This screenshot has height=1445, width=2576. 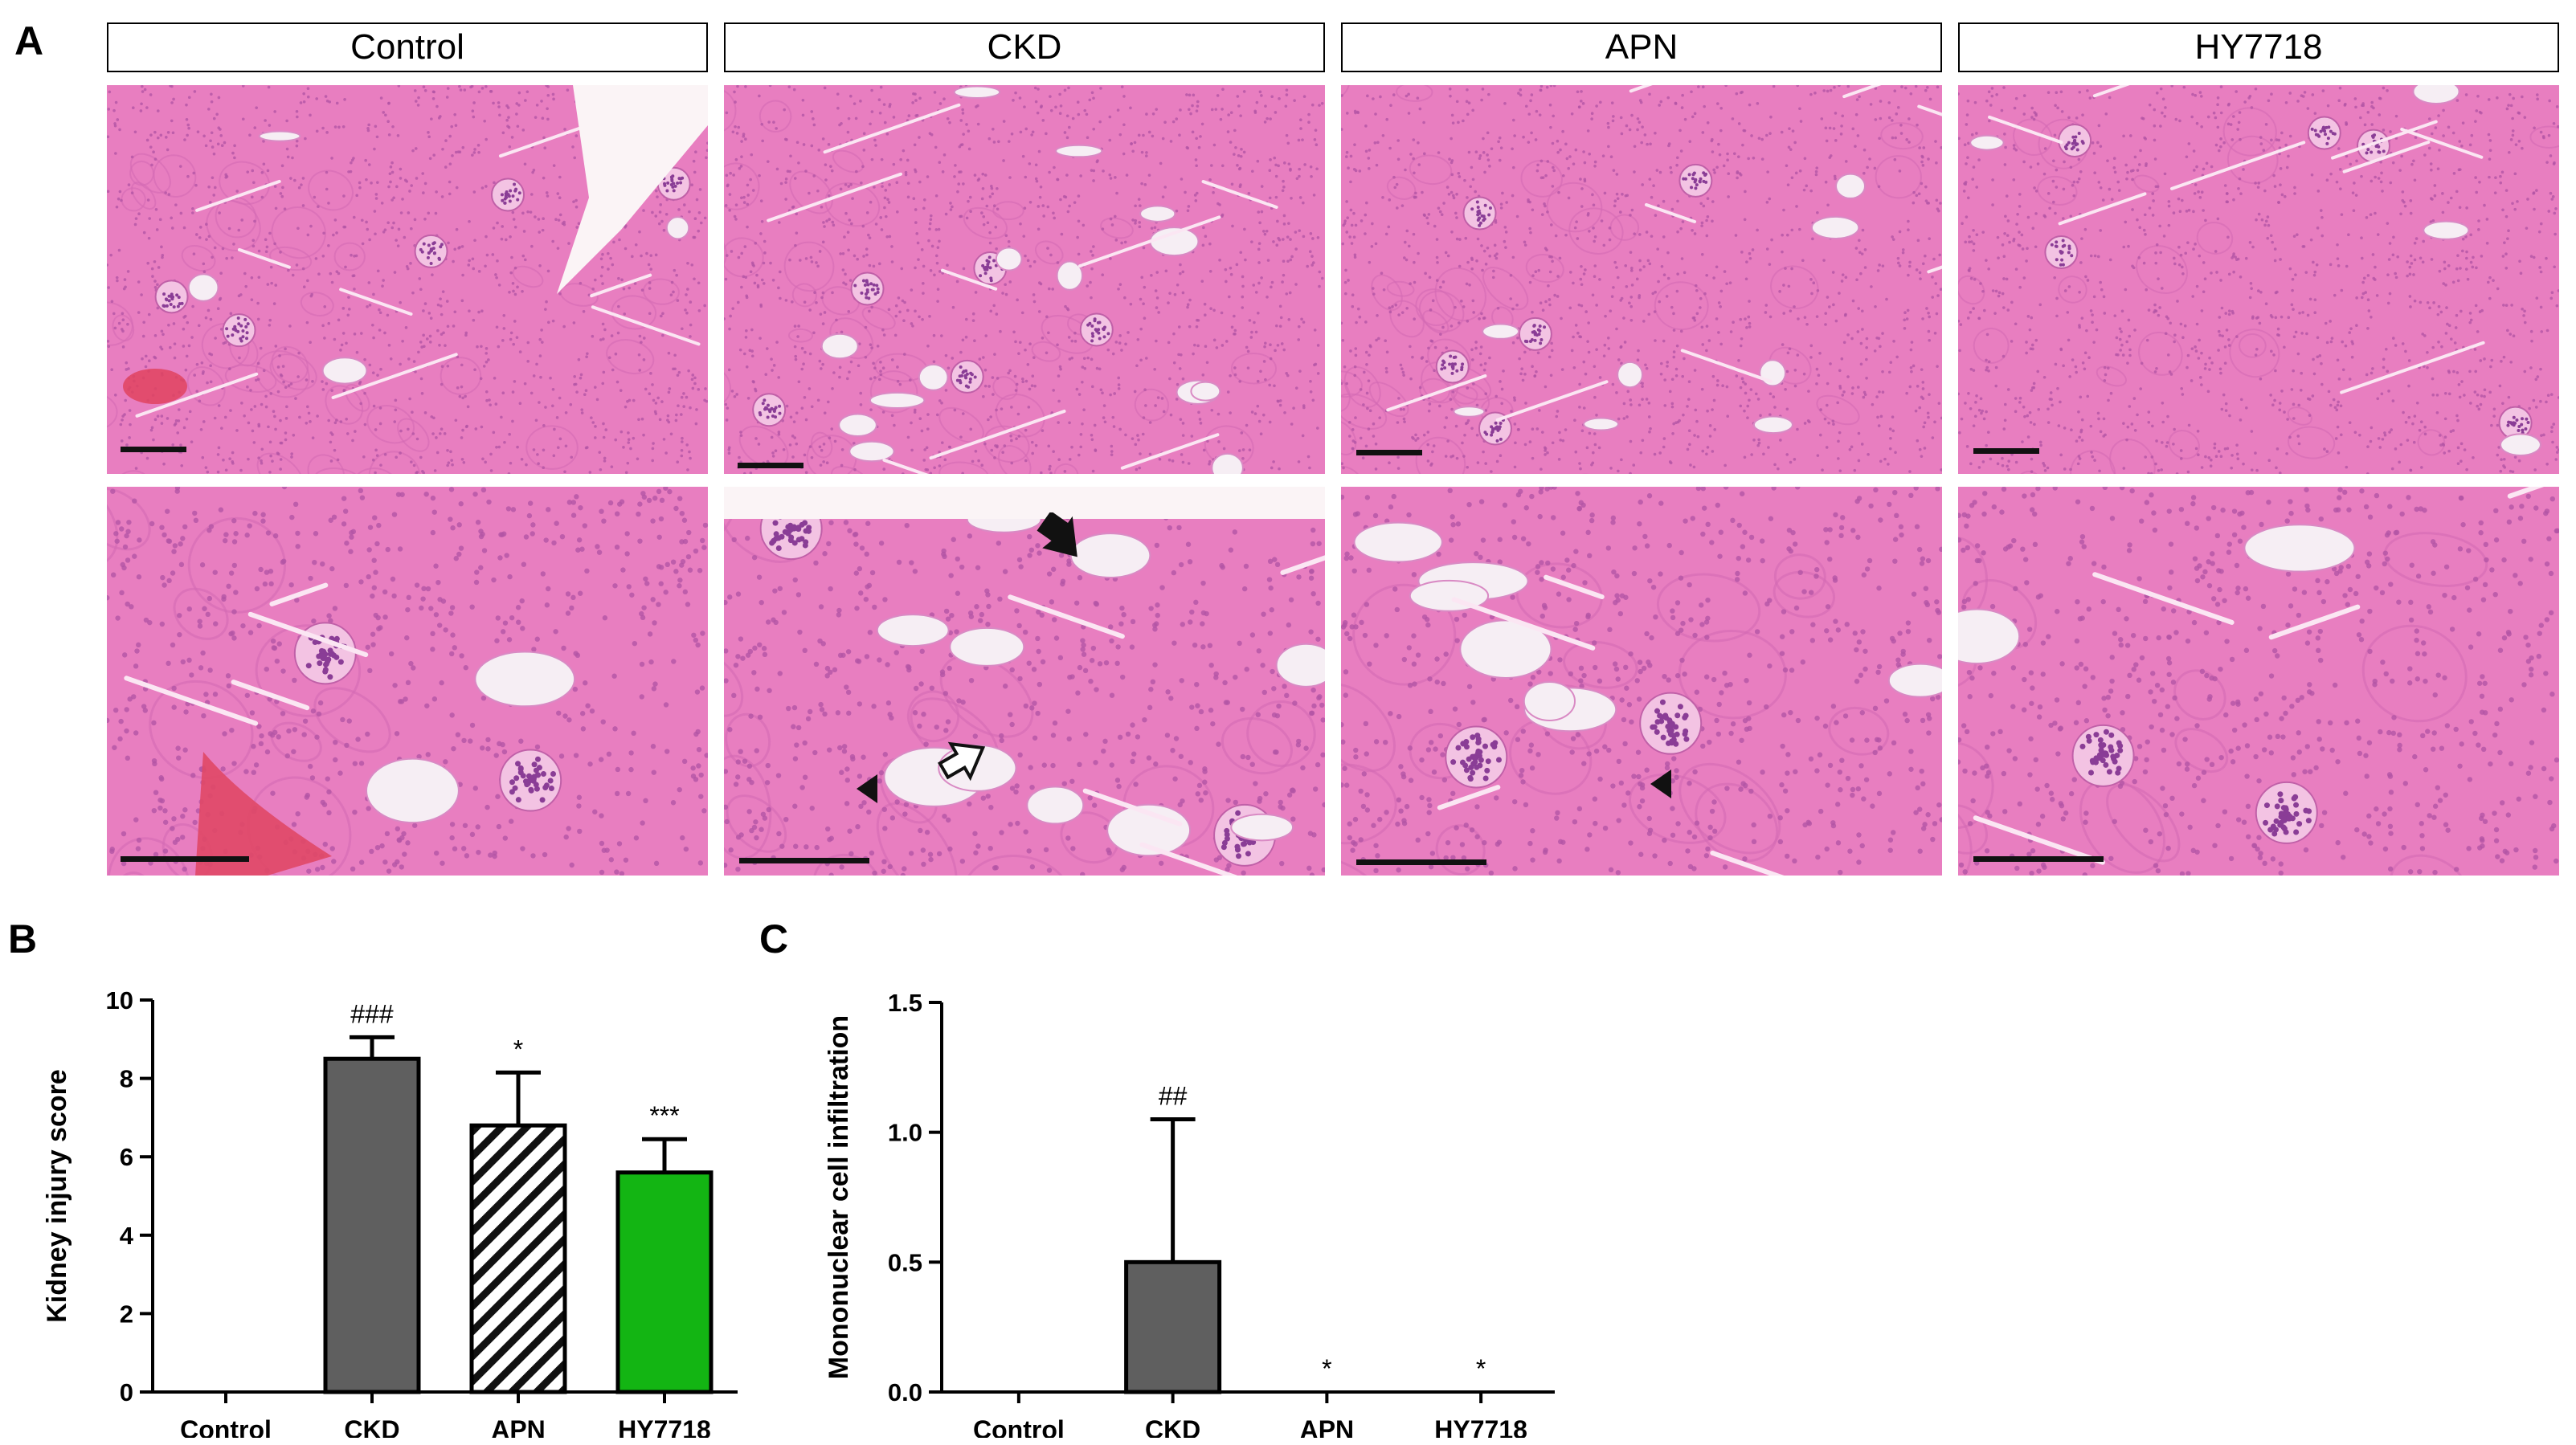 What do you see at coordinates (1641, 47) in the screenshot?
I see `group-header-apn: APN` at bounding box center [1641, 47].